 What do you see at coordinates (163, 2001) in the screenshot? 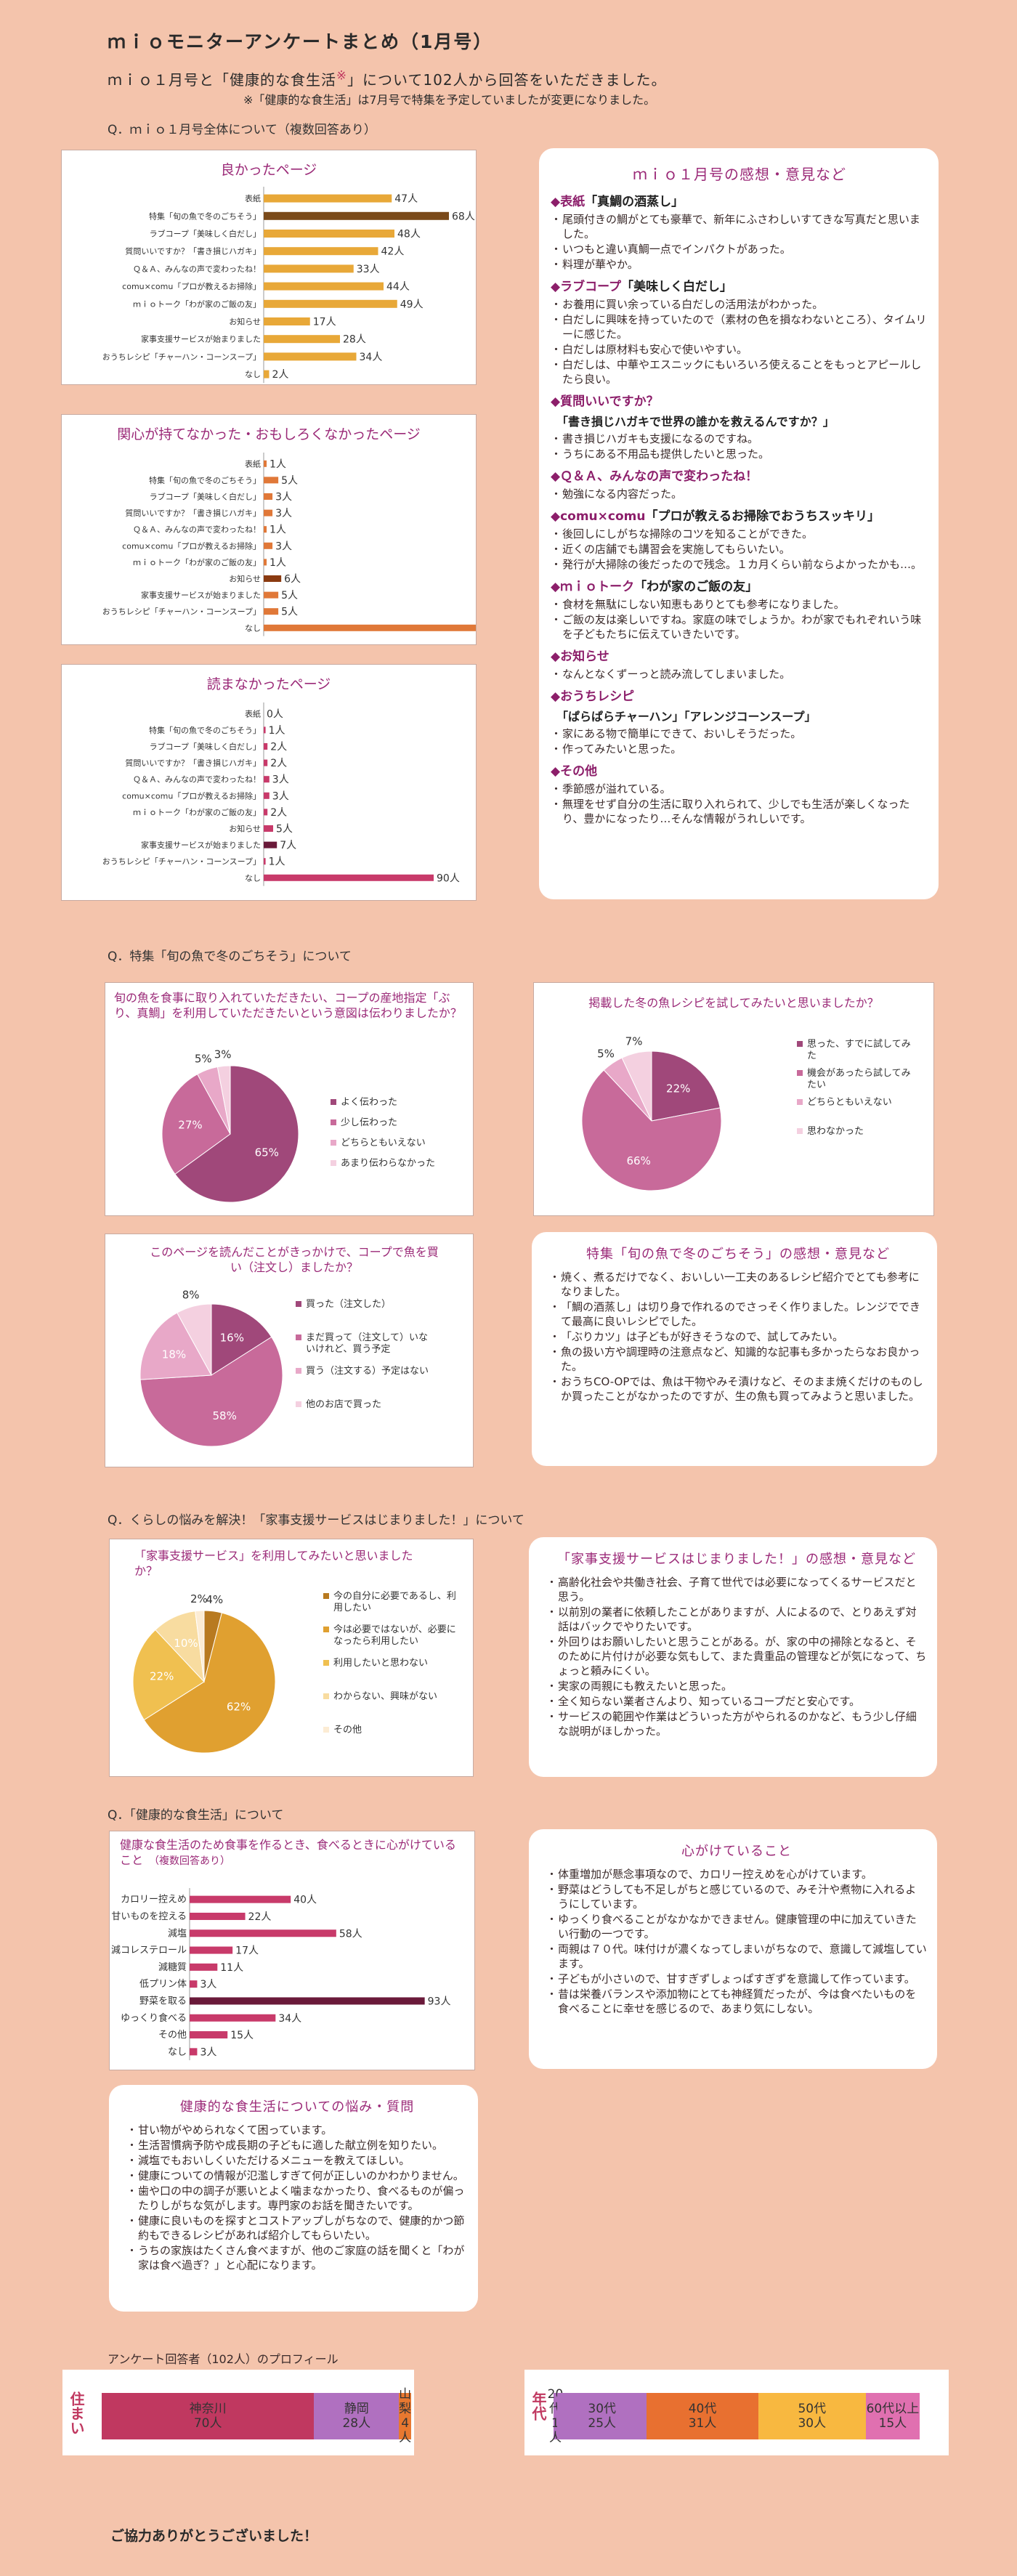
I see `tick-label: 野菜を取る` at bounding box center [163, 2001].